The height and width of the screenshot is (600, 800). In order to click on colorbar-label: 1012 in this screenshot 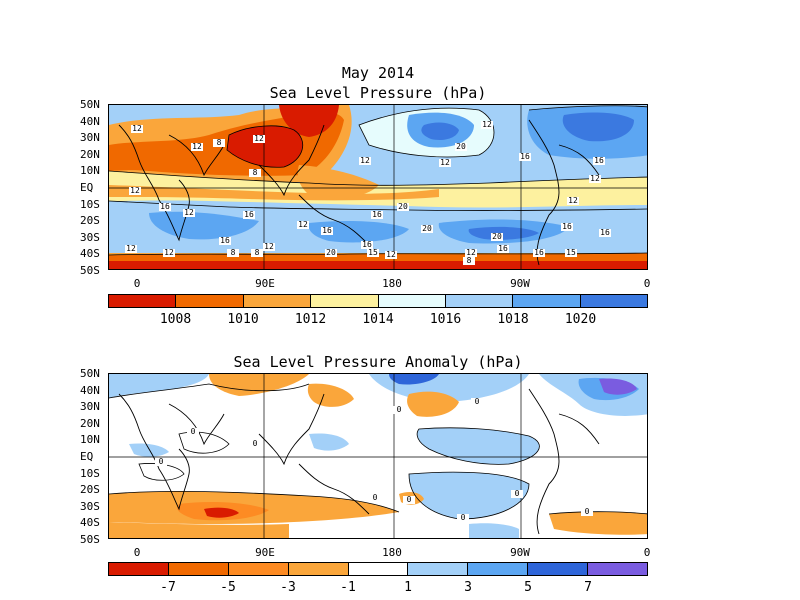, I will do `click(310, 319)`.